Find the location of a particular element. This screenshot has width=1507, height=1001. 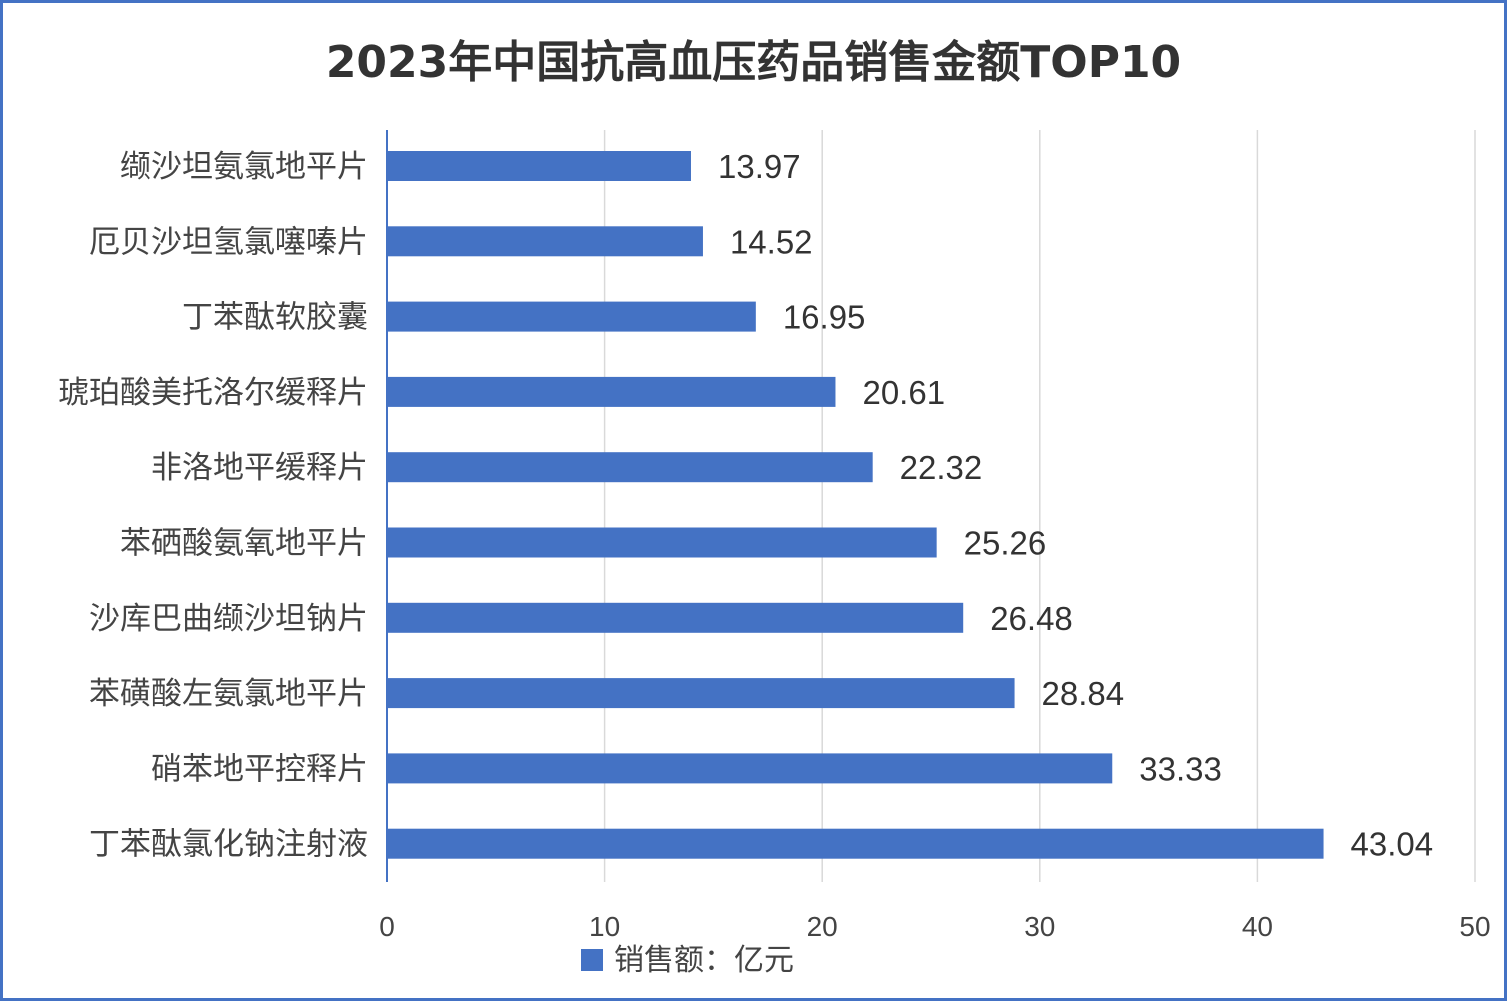

chart-title: 2023年中国抗高血压药品销售金额TOP10 is located at coordinates (753, 62).